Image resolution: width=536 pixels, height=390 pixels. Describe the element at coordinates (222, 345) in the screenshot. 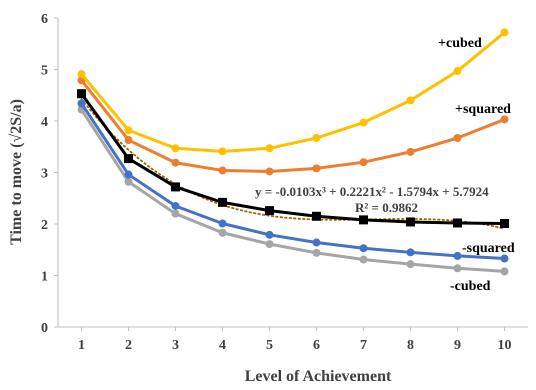

I see `x-tick-label: 4` at that location.